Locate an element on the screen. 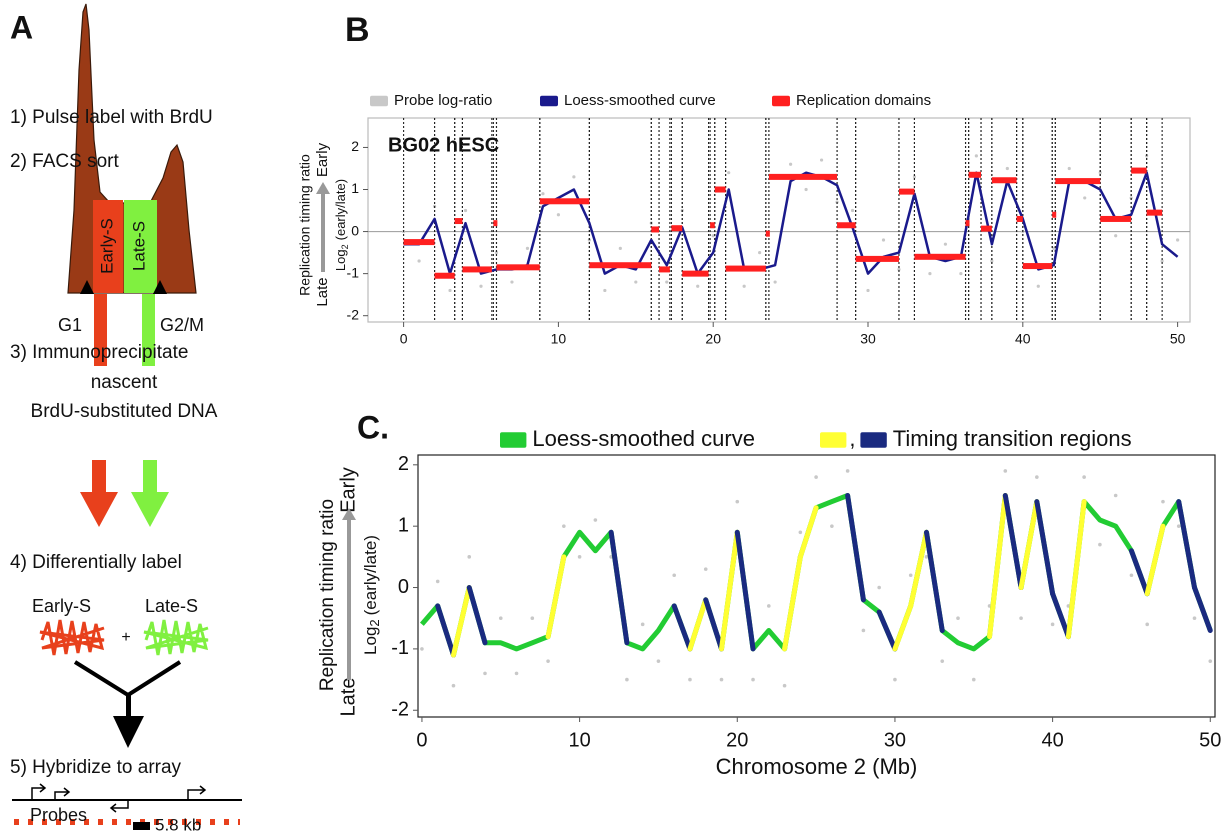  early-s-flow is located at coordinates (100, 330).